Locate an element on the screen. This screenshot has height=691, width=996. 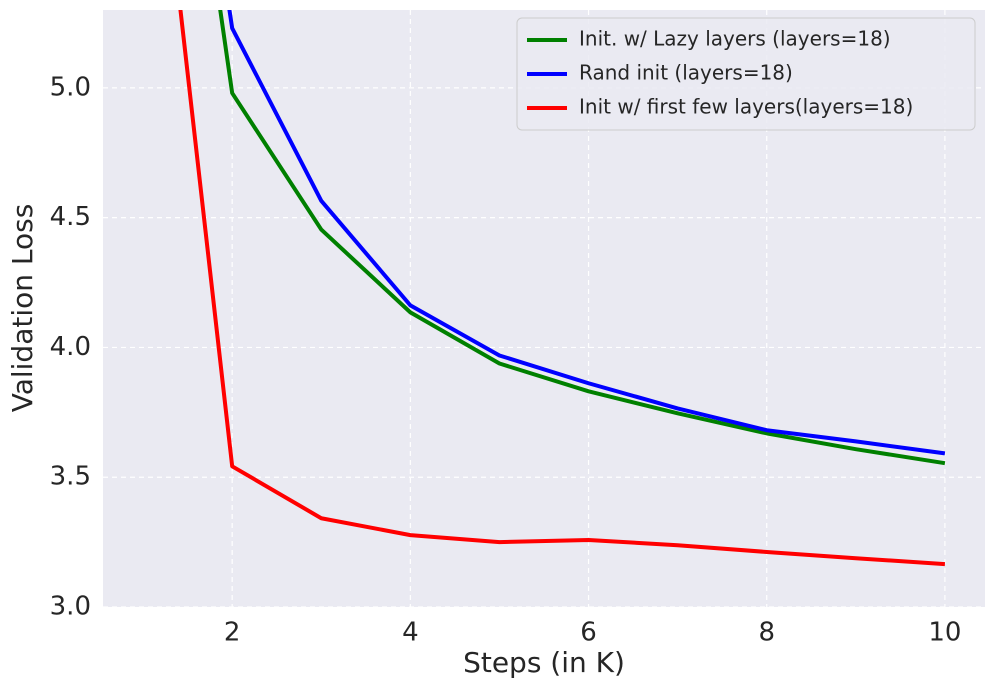
x-axis-label: Steps (in K) is located at coordinates (544, 662).